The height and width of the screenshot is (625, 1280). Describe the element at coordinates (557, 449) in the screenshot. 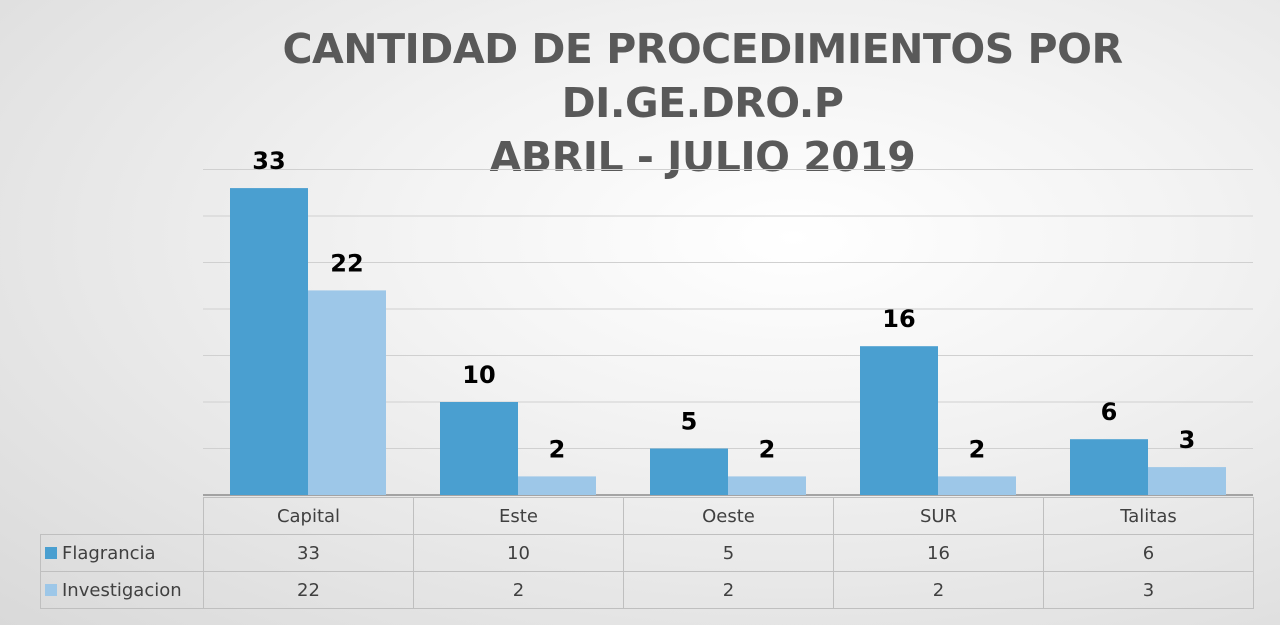

I see `data-label-investigacion-este: 2` at that location.